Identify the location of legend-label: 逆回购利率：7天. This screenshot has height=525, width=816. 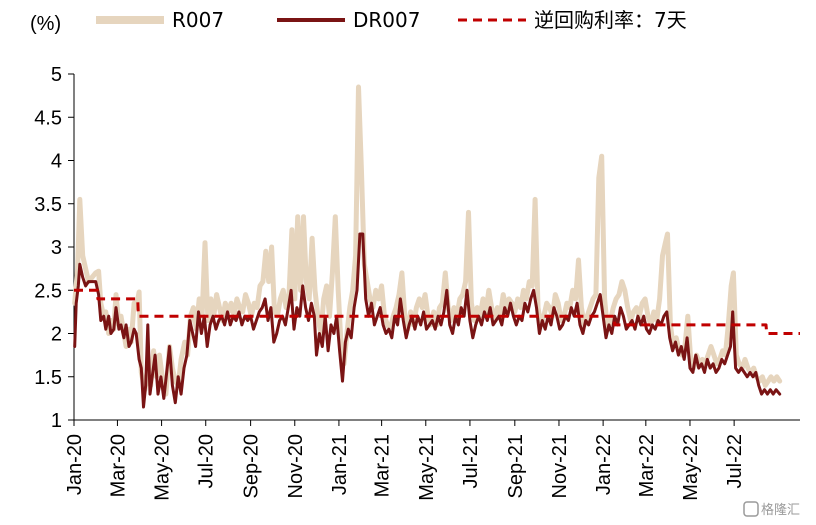
(610, 20).